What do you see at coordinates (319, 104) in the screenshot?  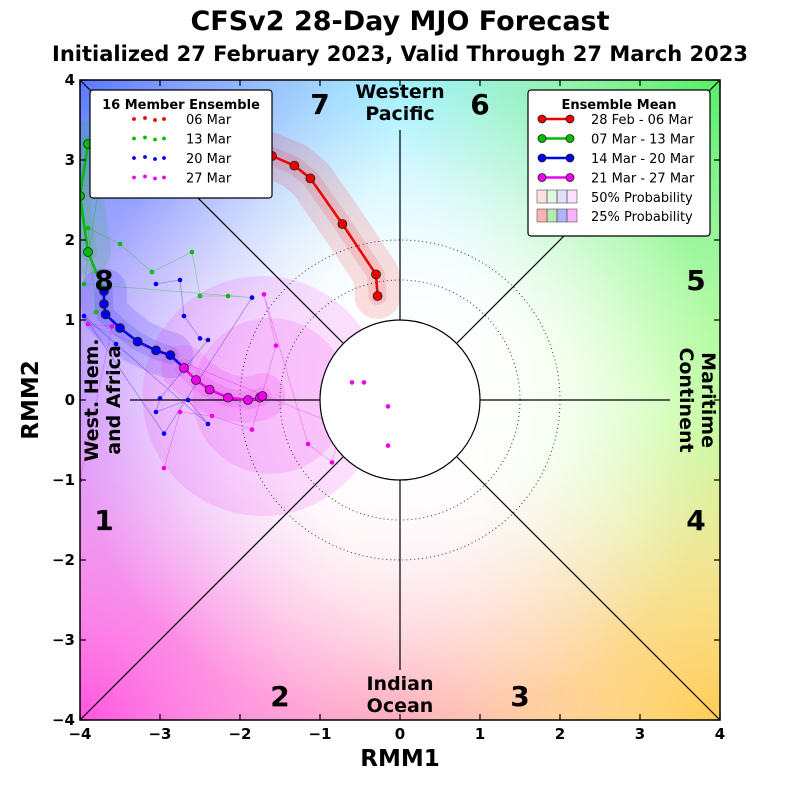 I see `phase-label: 7` at bounding box center [319, 104].